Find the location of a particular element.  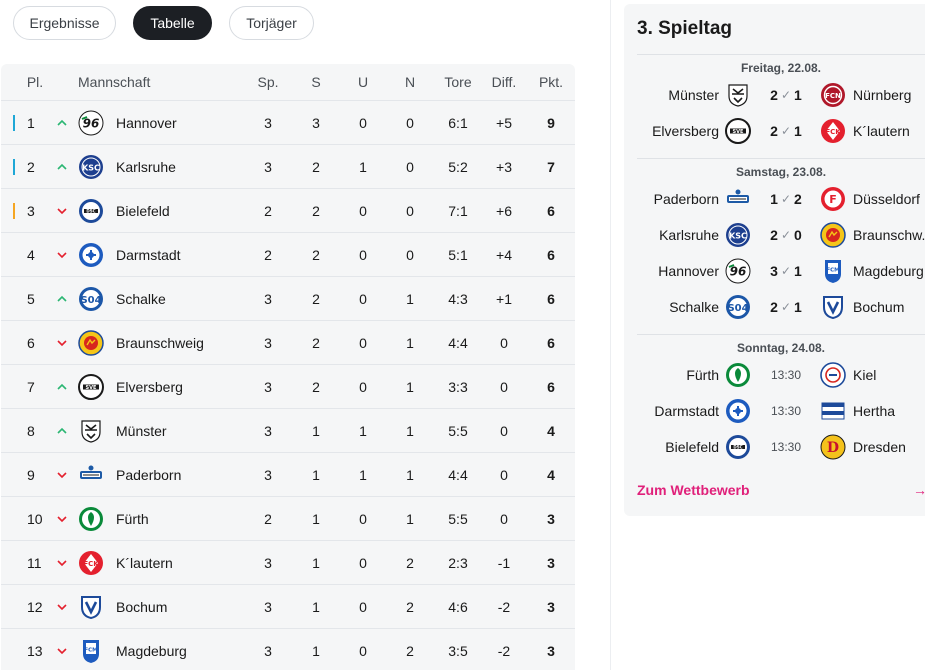

team-name: Braunschweig is located at coordinates (160, 342).